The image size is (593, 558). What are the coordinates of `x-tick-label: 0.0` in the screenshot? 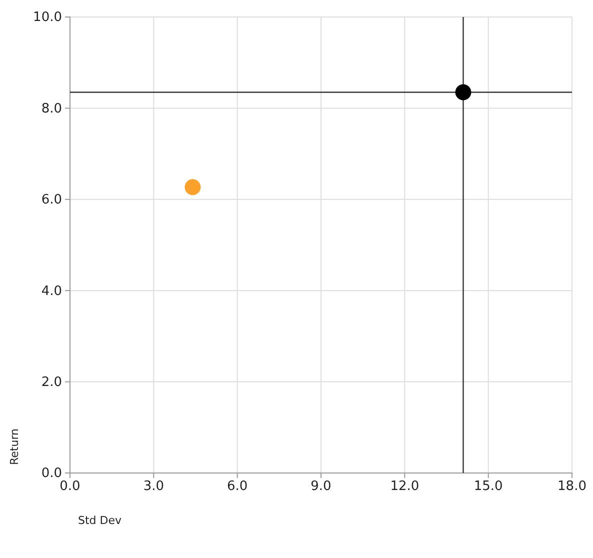 It's located at (70, 486).